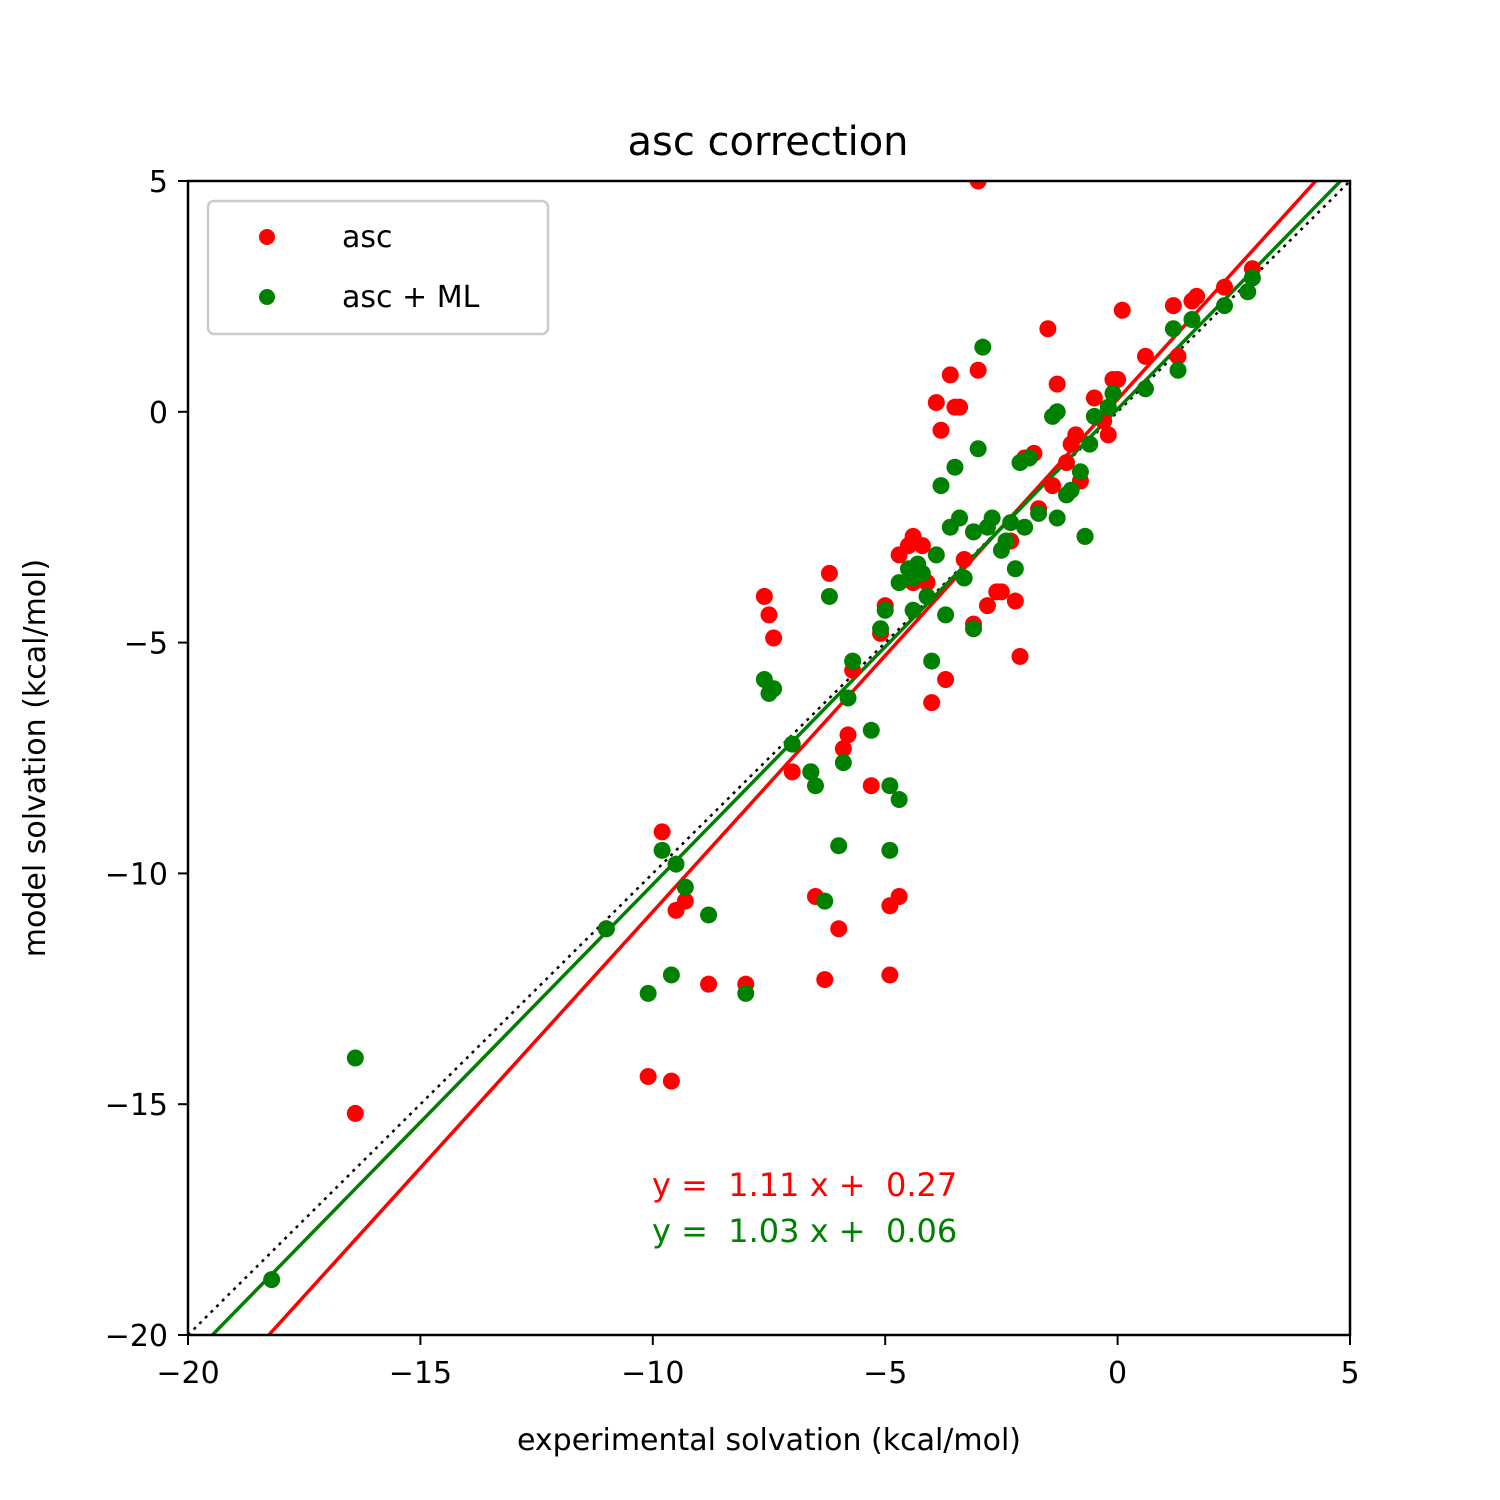 This screenshot has width=1500, height=1500. Describe the element at coordinates (187, 1373) in the screenshot. I see `x-tick-label: −20` at that location.